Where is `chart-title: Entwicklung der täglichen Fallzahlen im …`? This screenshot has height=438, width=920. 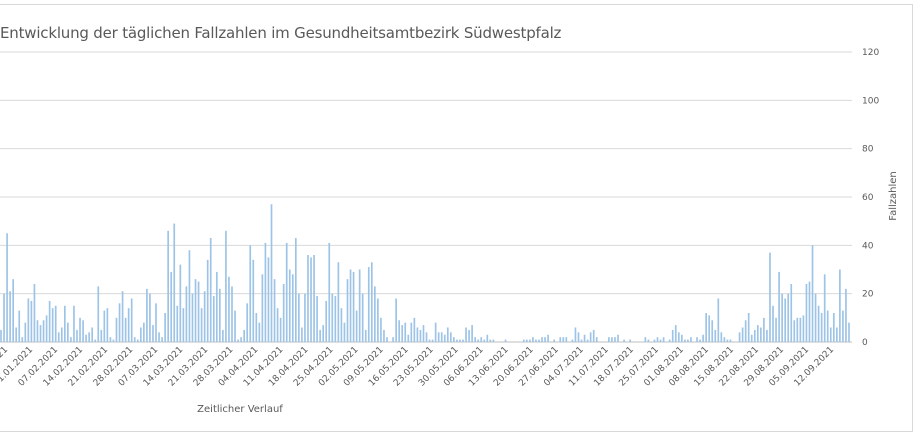
chart-title: Entwicklung der täglichen Fallzahlen im … is located at coordinates (281, 33).